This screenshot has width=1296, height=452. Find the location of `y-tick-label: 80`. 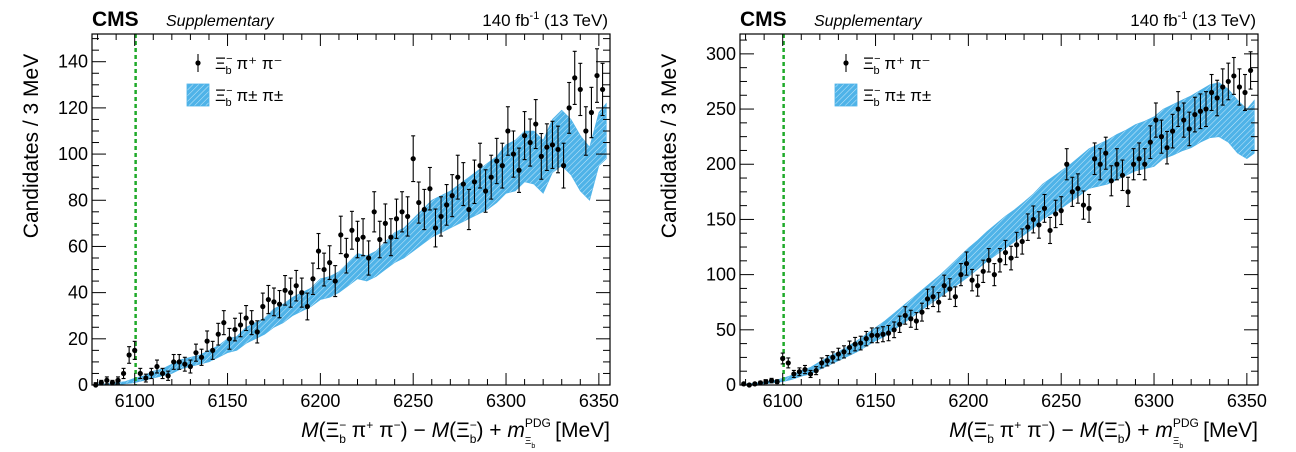

y-tick-label: 80 is located at coordinates (78, 200).